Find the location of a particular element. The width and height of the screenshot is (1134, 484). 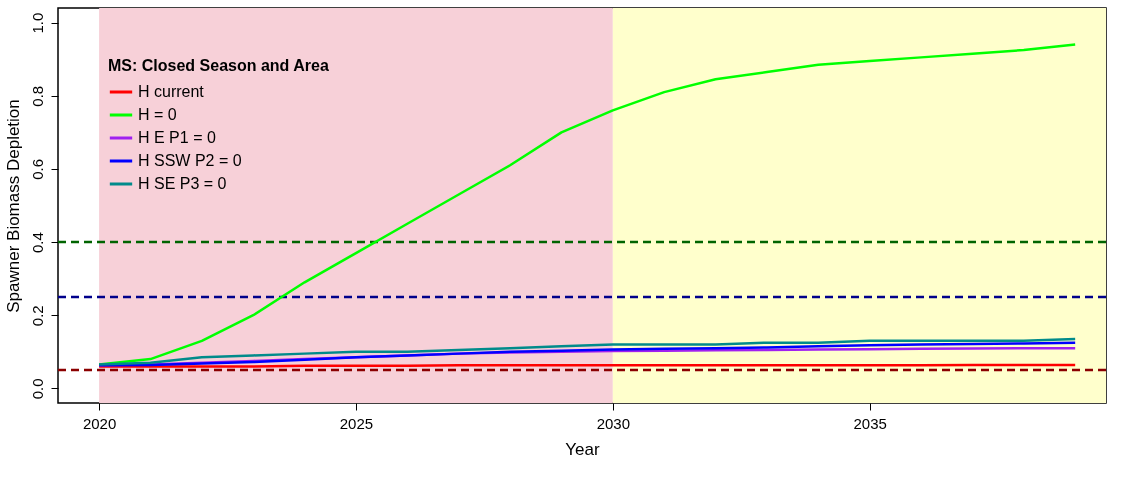

y-axis-title: Spawner Biomass Depletion is located at coordinates (13, 206).